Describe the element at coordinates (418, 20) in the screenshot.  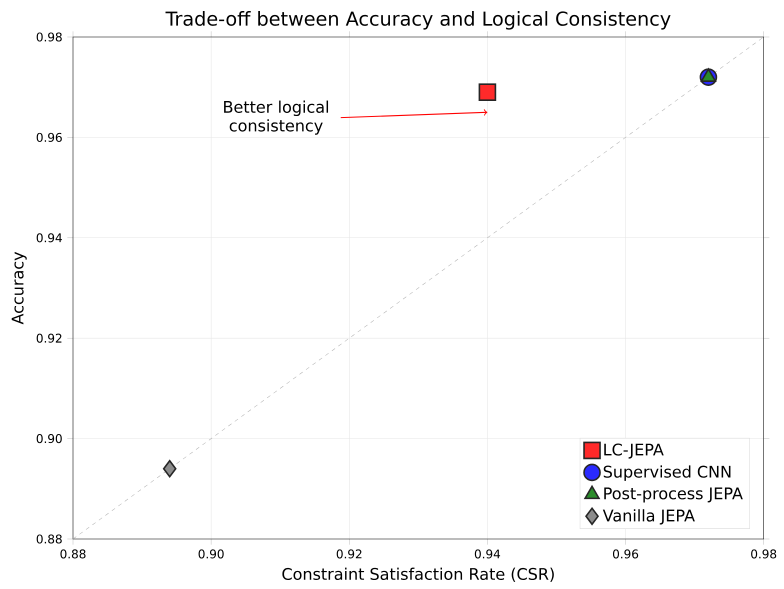
I see `chart-title: Trade-off between Accuracy and Logical Consistency` at that location.